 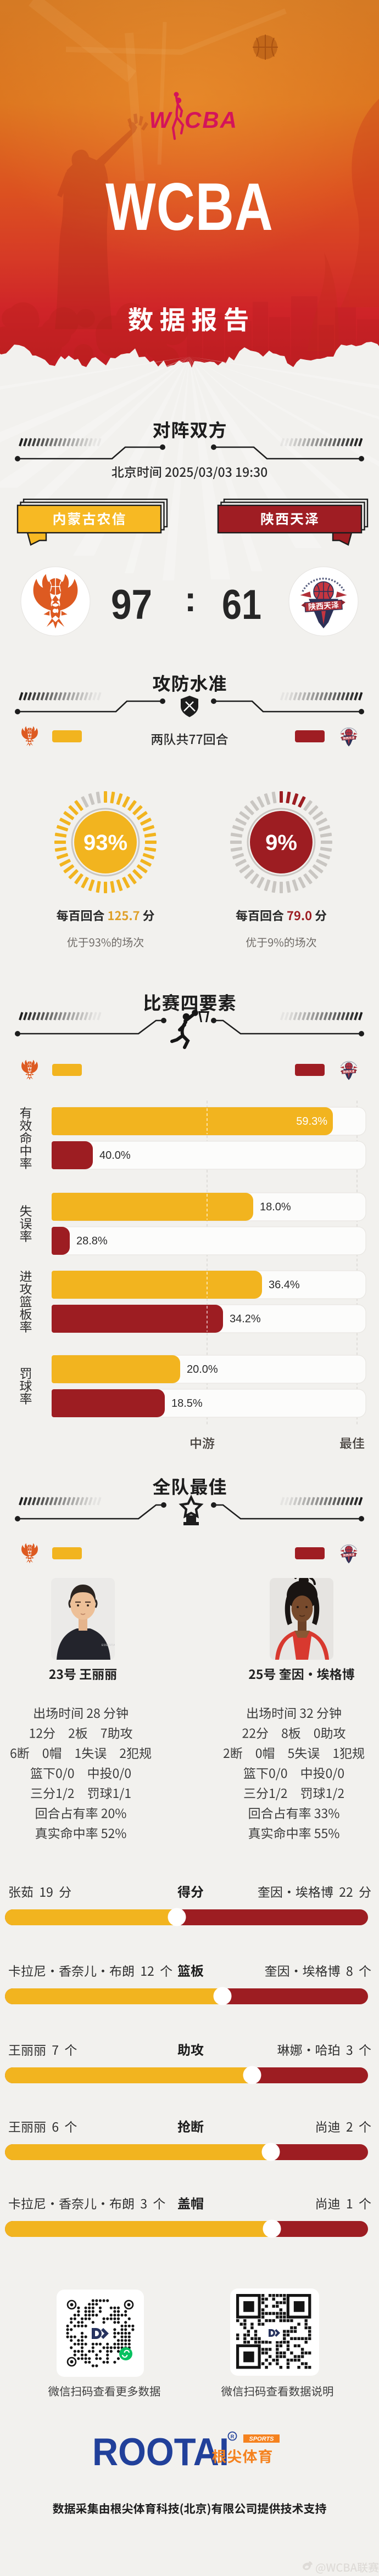 What do you see at coordinates (189, 207) in the screenshot?
I see `svg-text: WCBA` at bounding box center [189, 207].